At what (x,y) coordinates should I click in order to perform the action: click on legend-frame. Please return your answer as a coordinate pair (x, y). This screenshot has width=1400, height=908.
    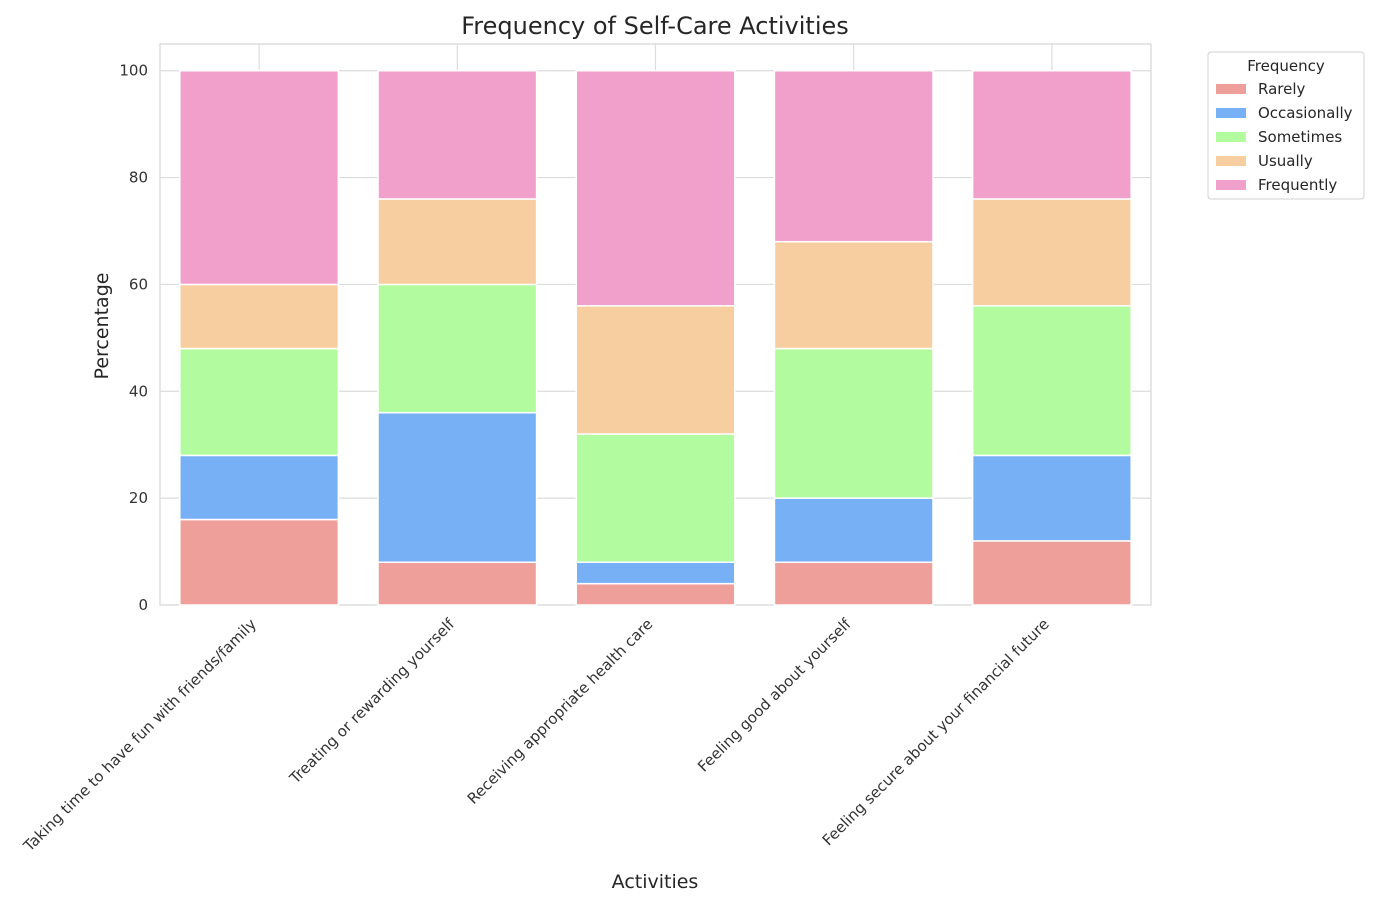
    Looking at the image, I should click on (1286, 125).